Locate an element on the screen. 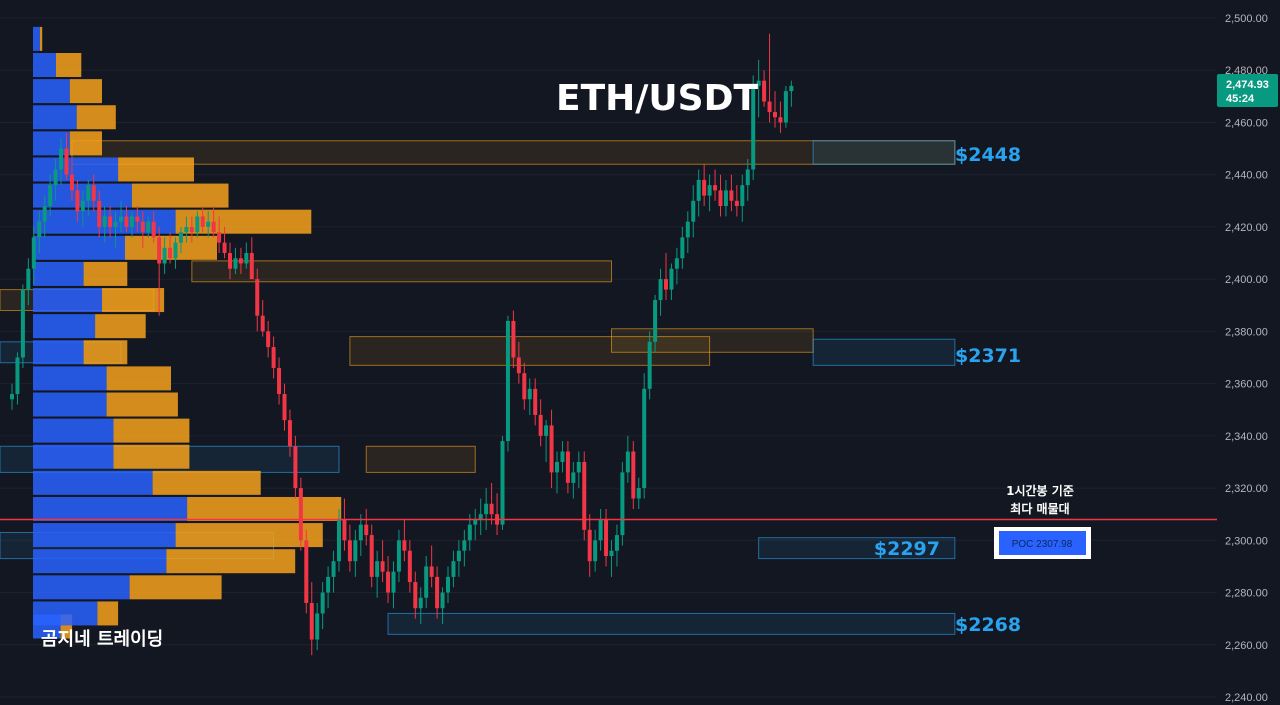  price-tick-label: 2,420.00 is located at coordinates (1246, 228).